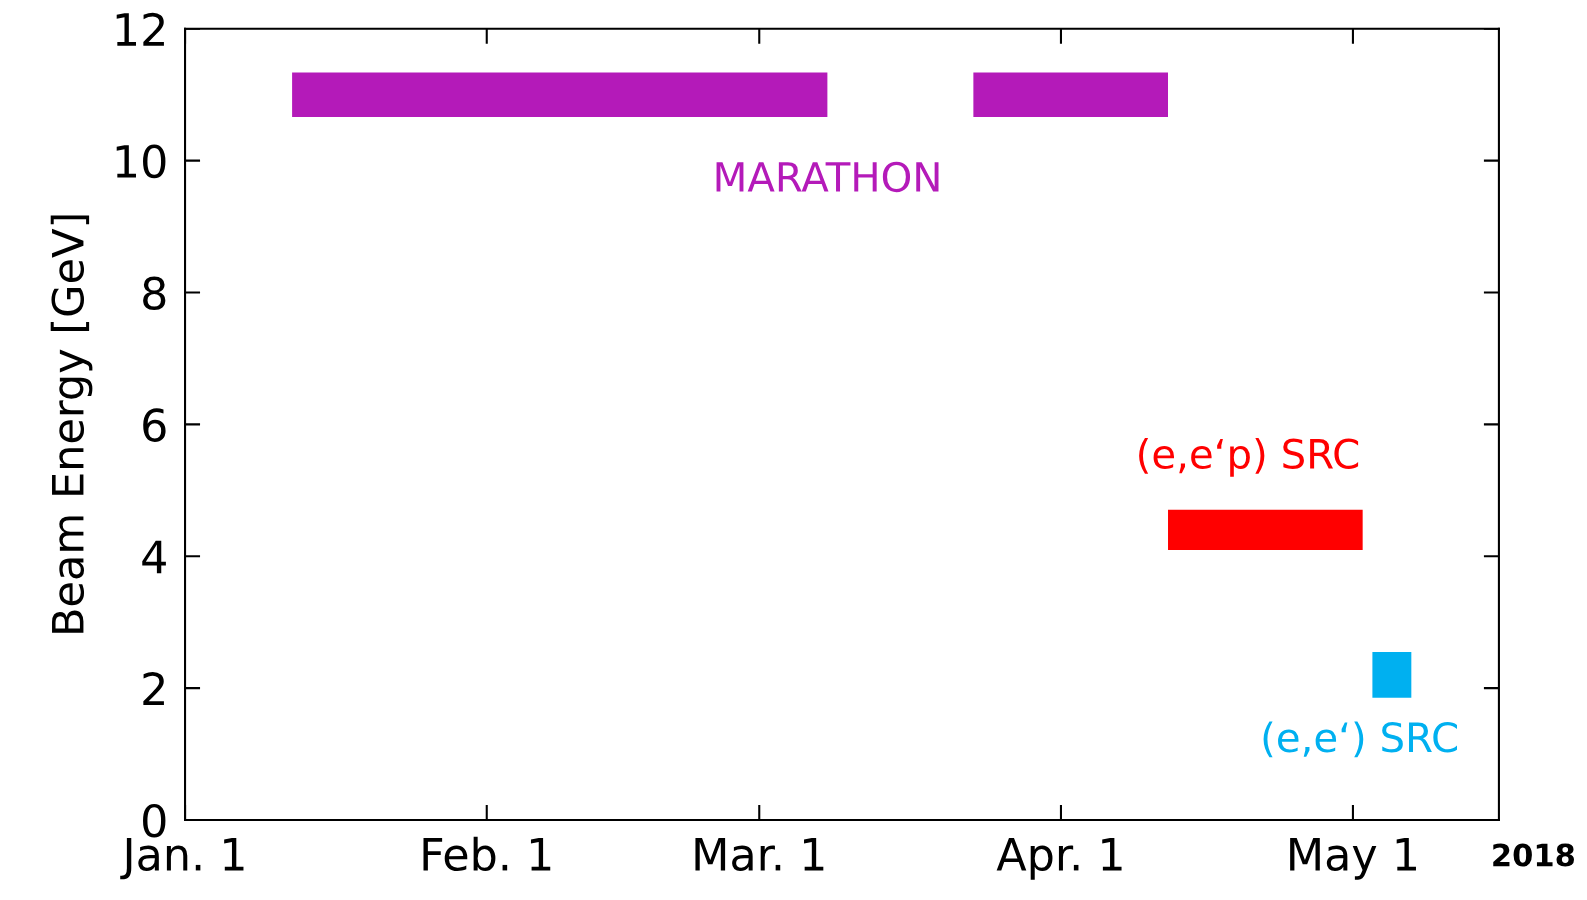  I want to click on y-axis-title: Beam Energy [GeV], so click(71, 424).